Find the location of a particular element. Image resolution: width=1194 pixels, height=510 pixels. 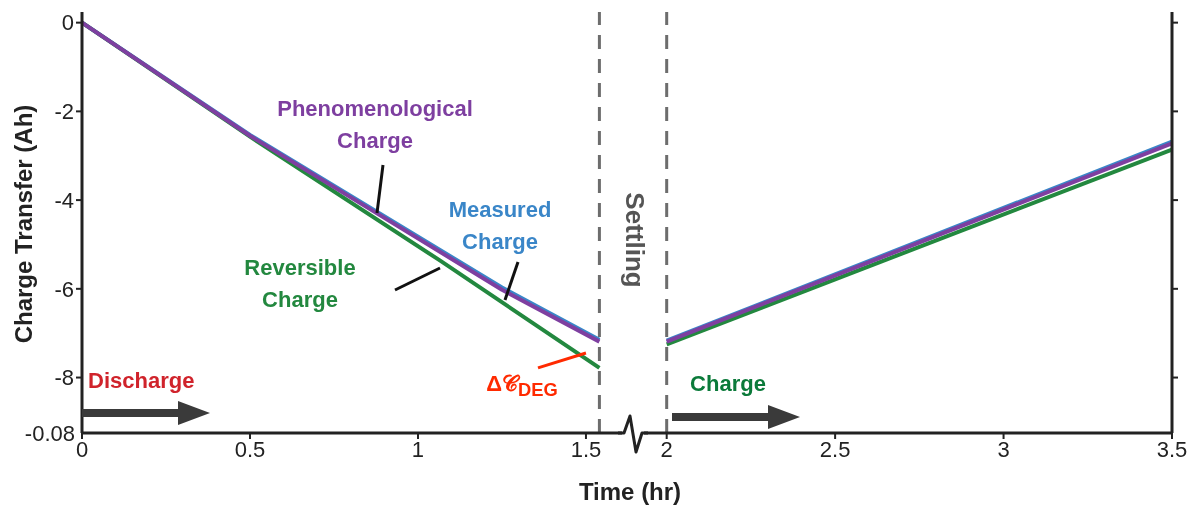

x-tick-label: 2.5 is located at coordinates (835, 449).